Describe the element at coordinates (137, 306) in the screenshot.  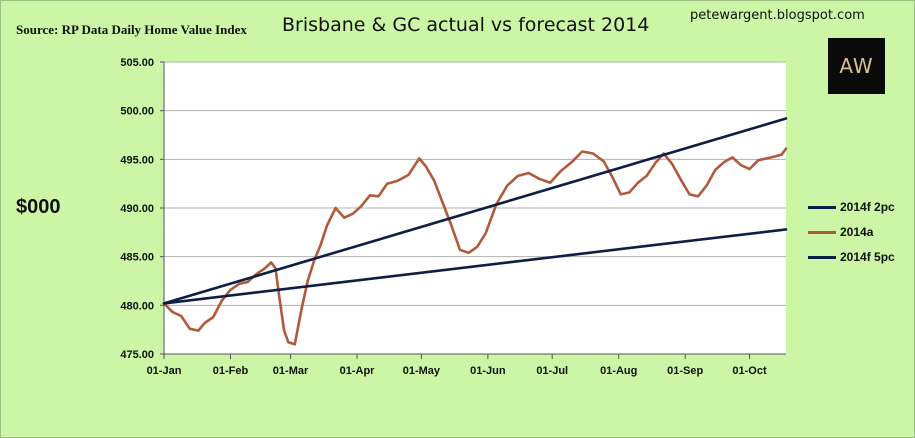
I see `y-tick-label: 480.00` at that location.